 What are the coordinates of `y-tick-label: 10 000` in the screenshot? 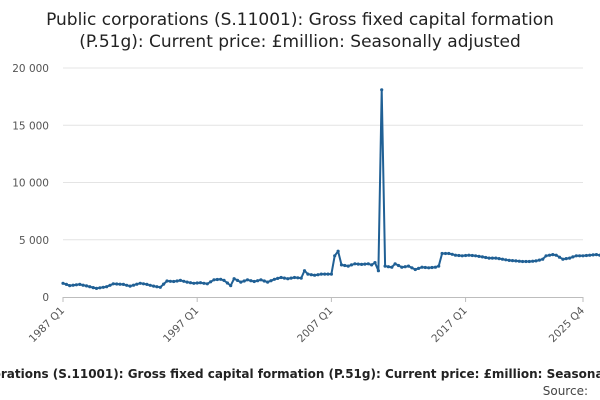 It's located at (30, 184).